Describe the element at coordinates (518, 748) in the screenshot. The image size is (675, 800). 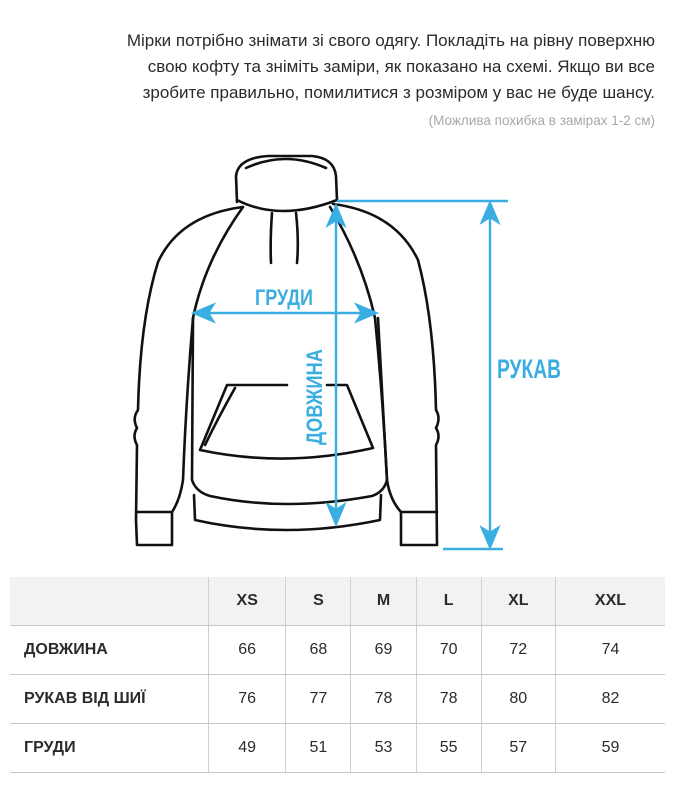
I see `cell: 57` at that location.